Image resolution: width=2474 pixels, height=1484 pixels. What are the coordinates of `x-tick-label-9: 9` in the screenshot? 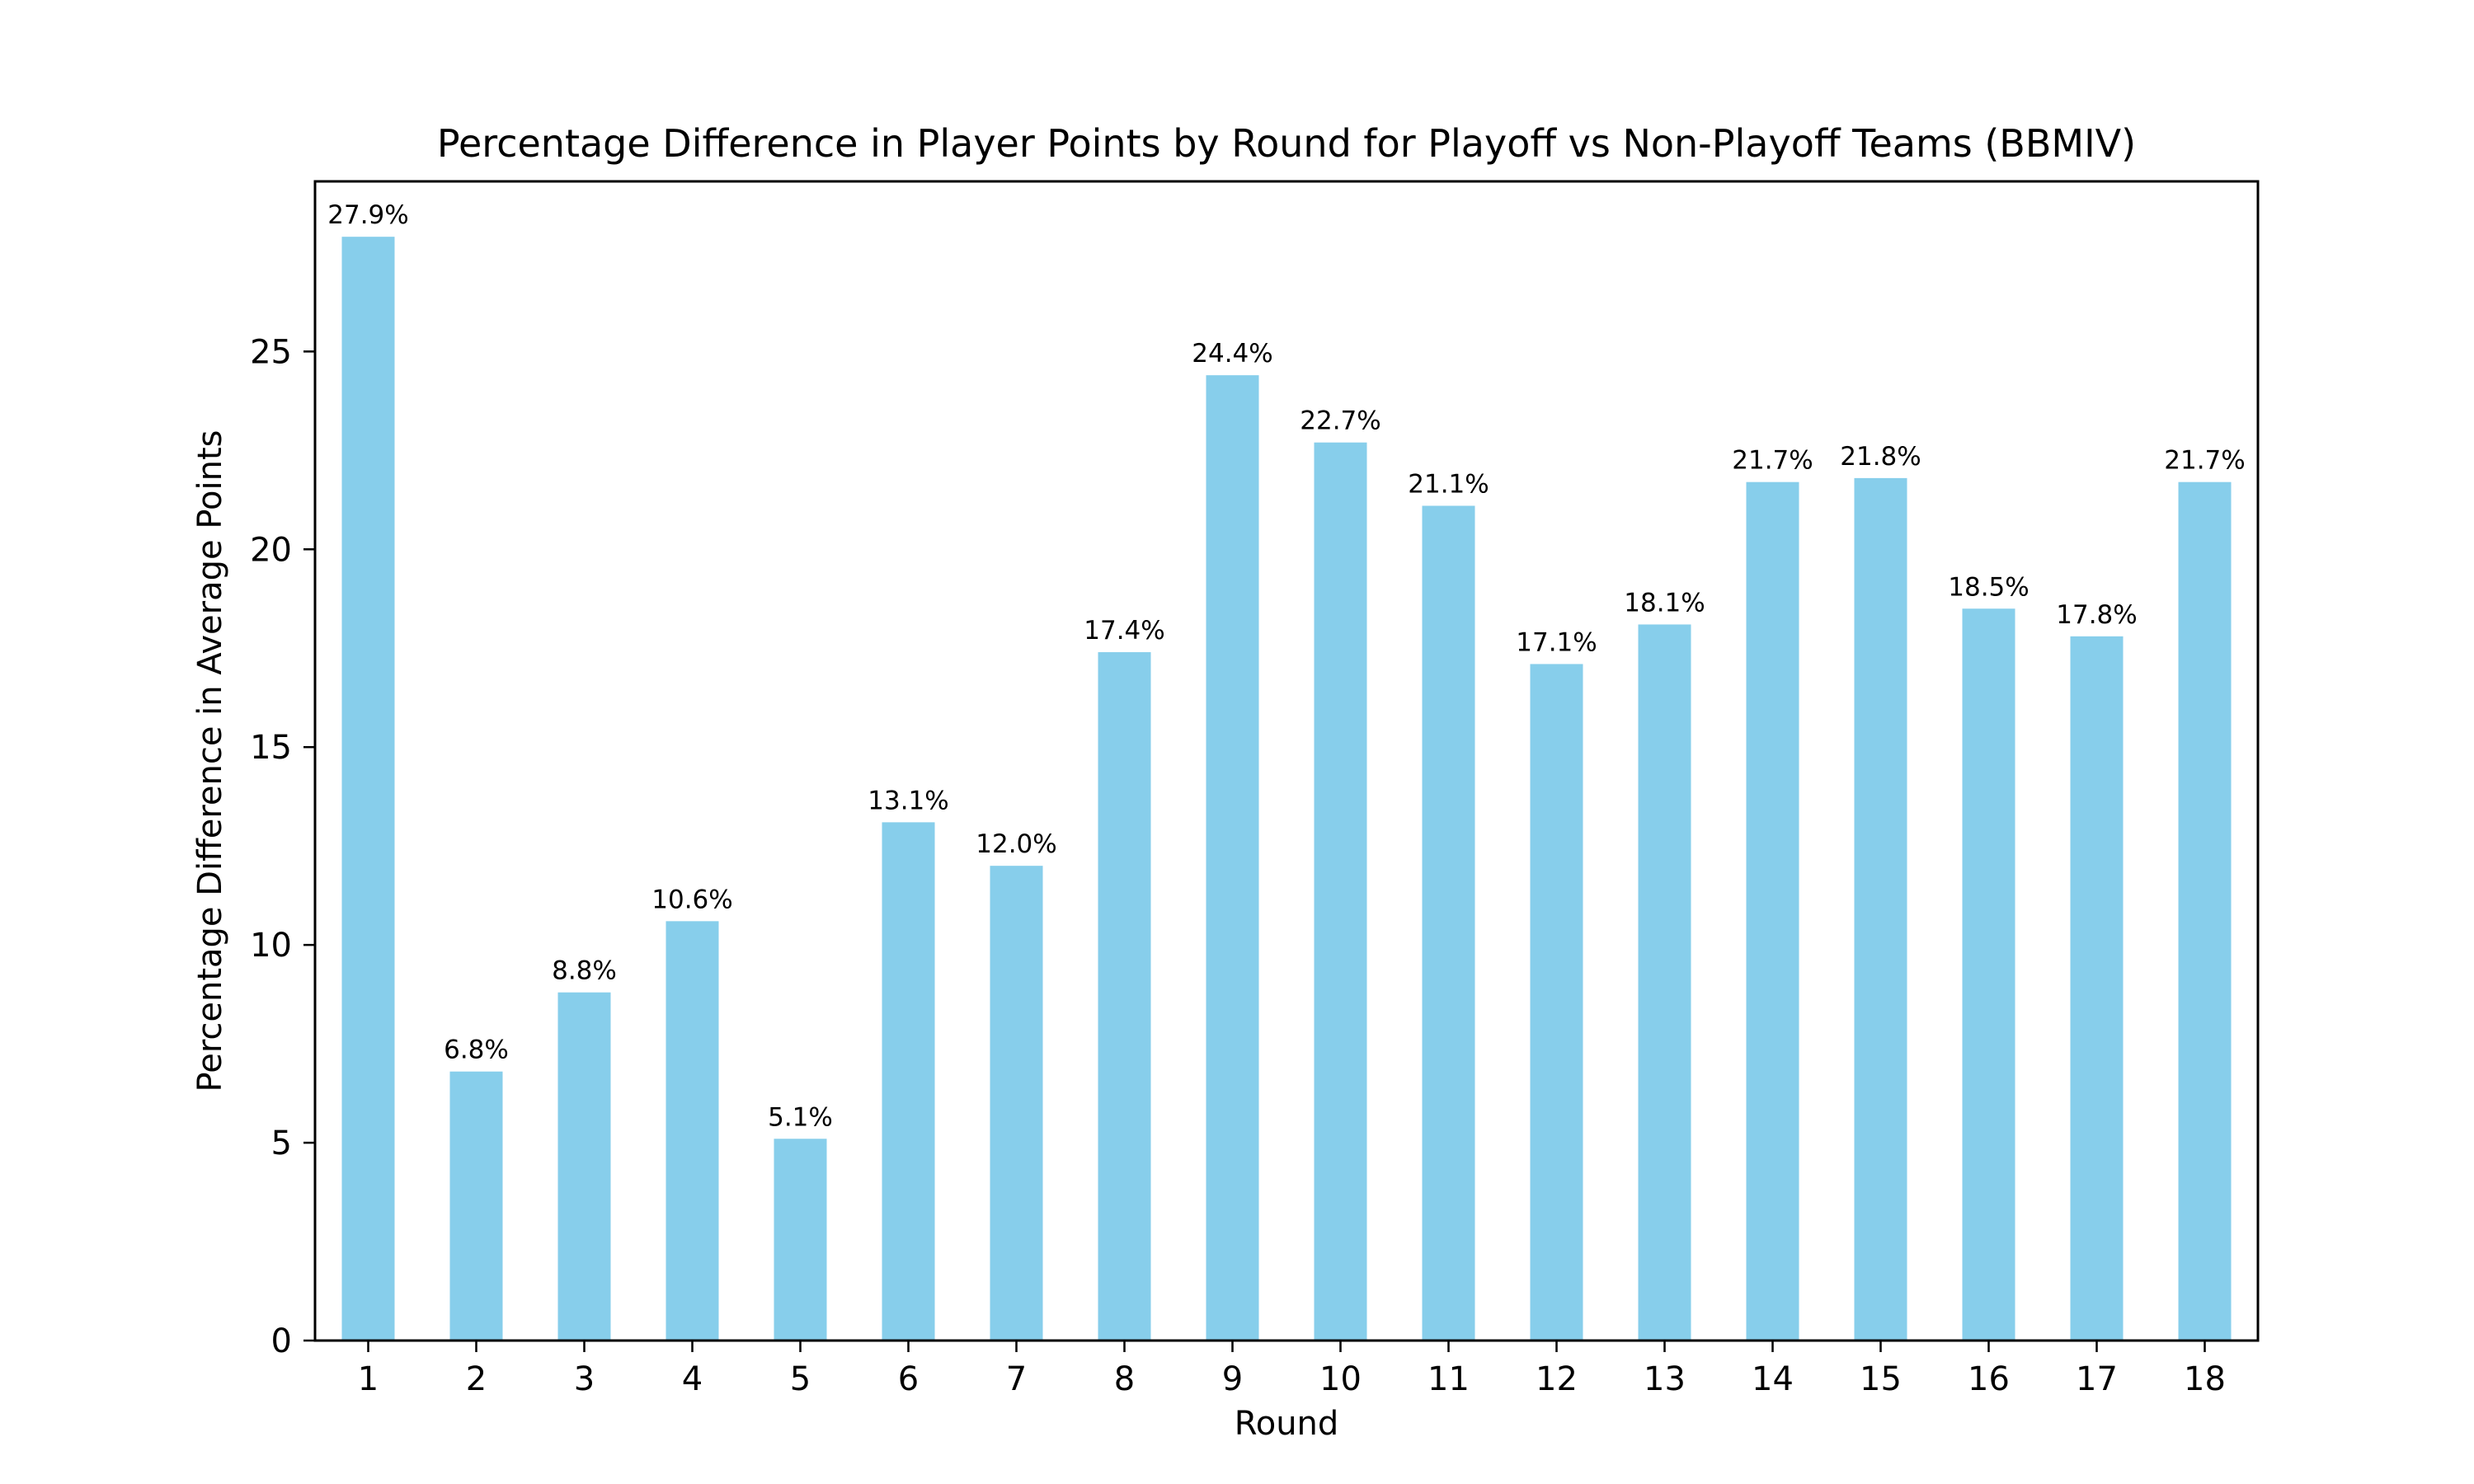 It's located at (1232, 1379).